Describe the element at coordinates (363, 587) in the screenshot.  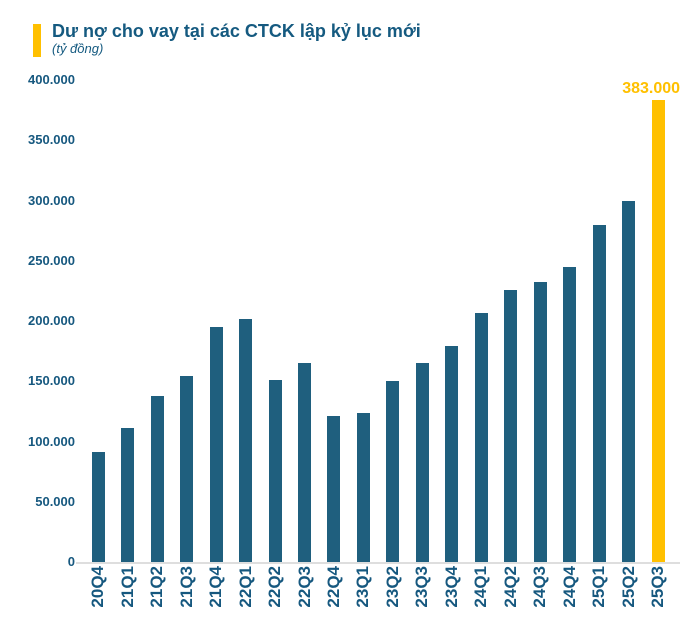
I see `x-axis-label-23Q1: 23Q1` at that location.